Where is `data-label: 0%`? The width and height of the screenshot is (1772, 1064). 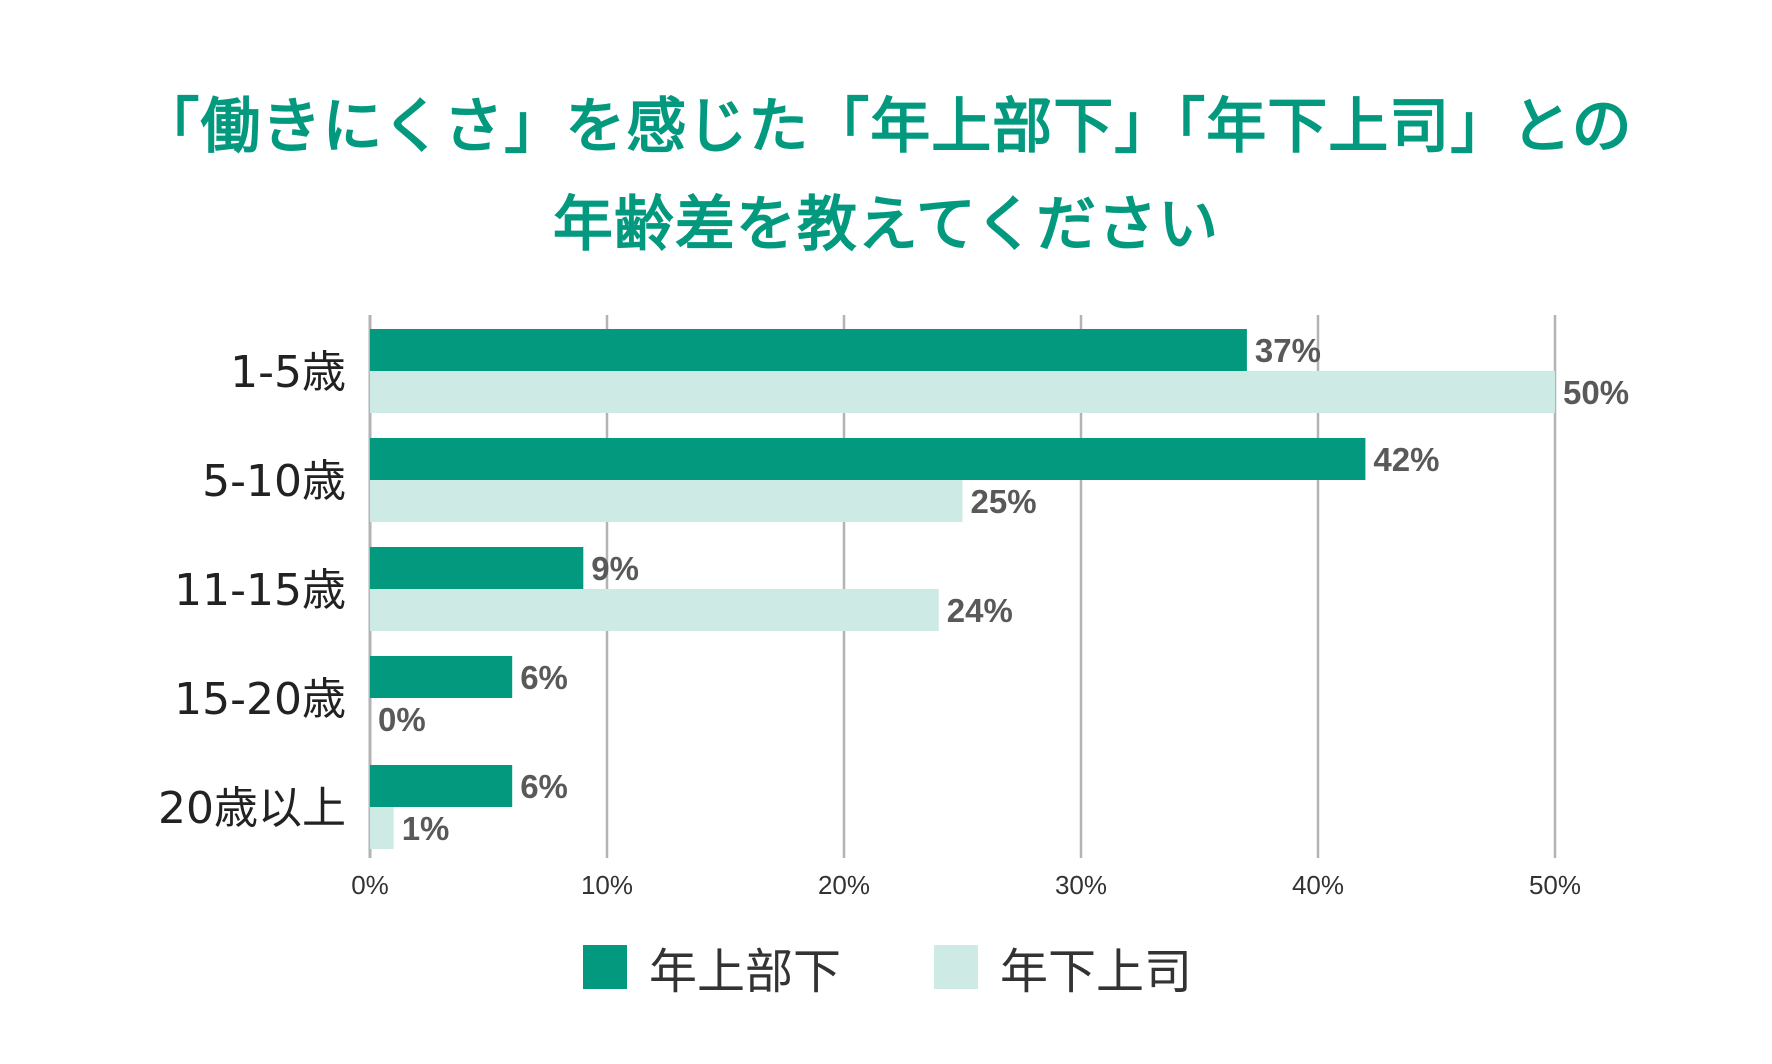 data-label: 0% is located at coordinates (402, 719).